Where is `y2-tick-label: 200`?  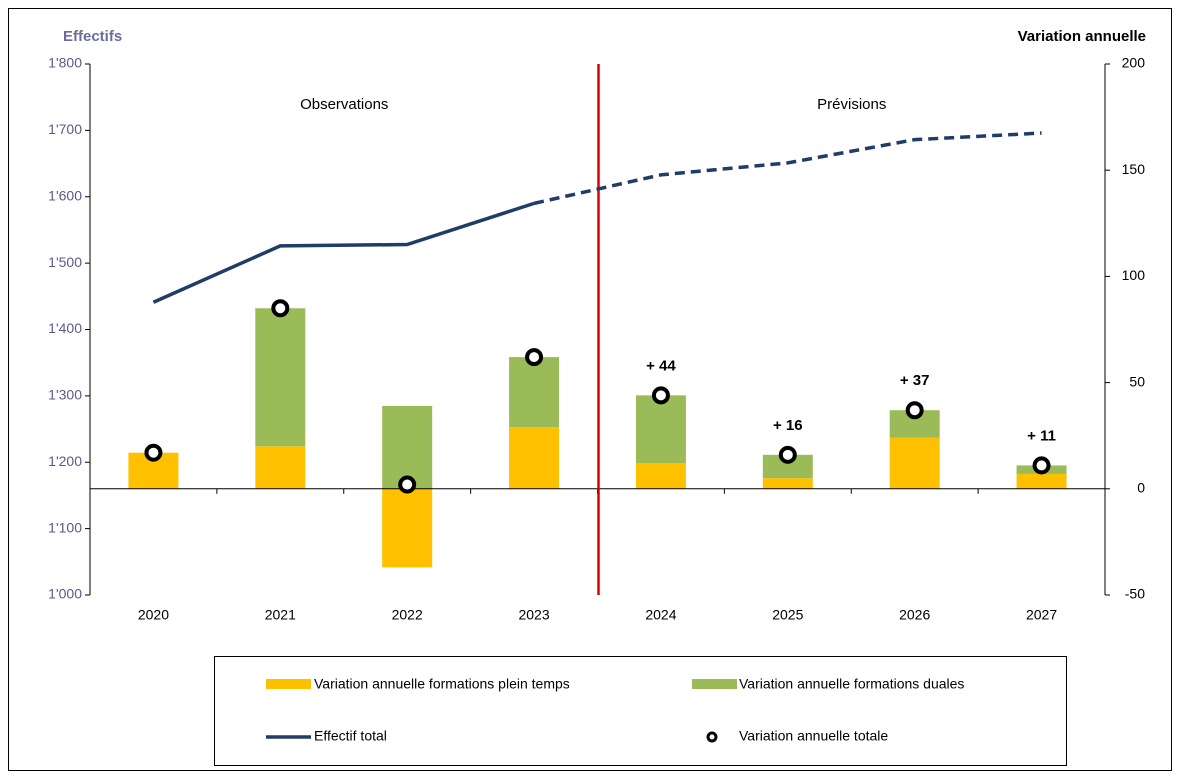
y2-tick-label: 200 is located at coordinates (1134, 63).